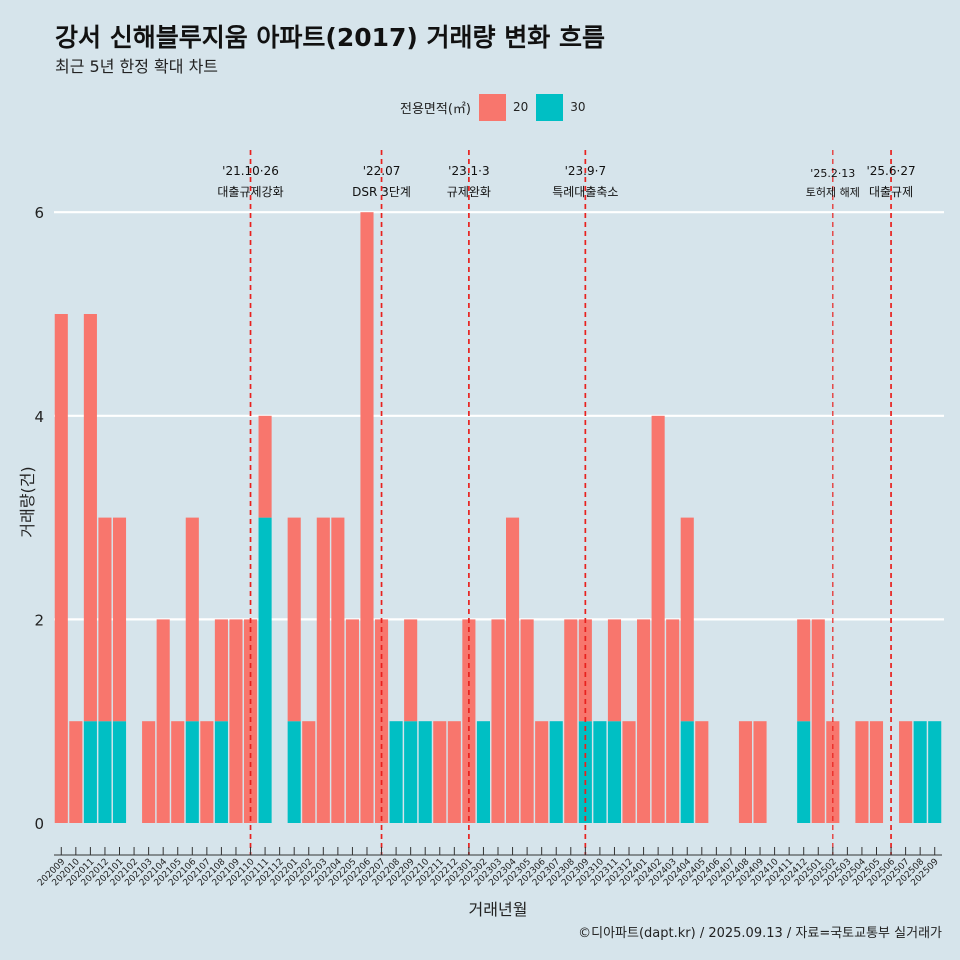 This screenshot has width=960, height=960. What do you see at coordinates (250, 192) in the screenshot?
I see `event-label-202110: 대출규제강화` at bounding box center [250, 192].